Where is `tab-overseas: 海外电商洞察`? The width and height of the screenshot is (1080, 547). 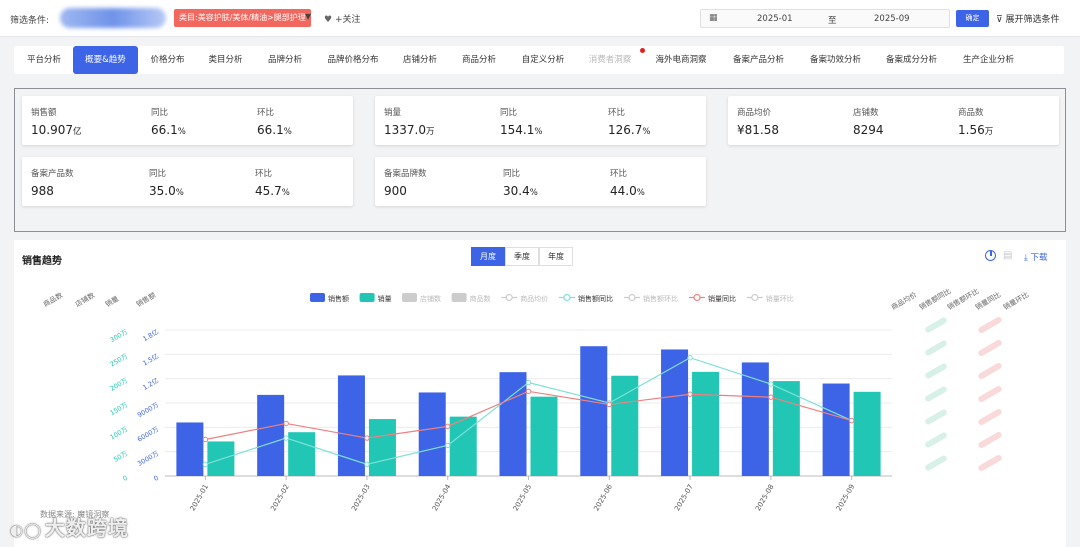 tab-overseas: 海外电商洞察 is located at coordinates (681, 60).